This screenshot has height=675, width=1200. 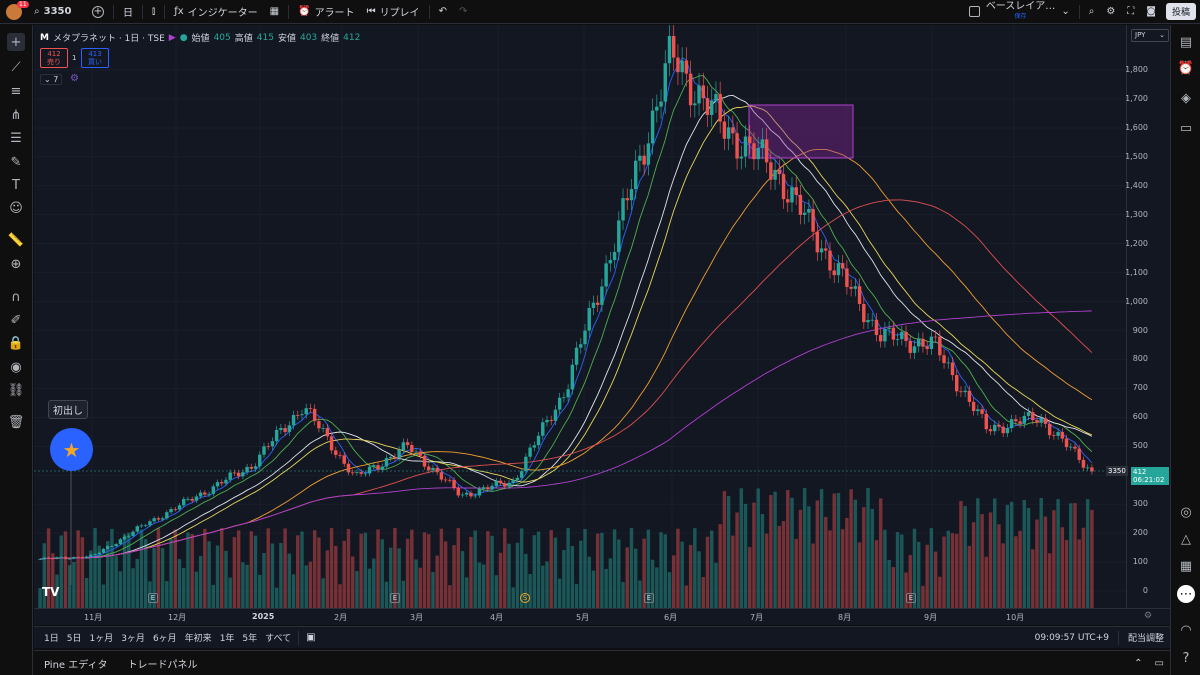 I want to click on layout-selector: ベースレイア… 保存 ⌄, so click(x=1019, y=12).